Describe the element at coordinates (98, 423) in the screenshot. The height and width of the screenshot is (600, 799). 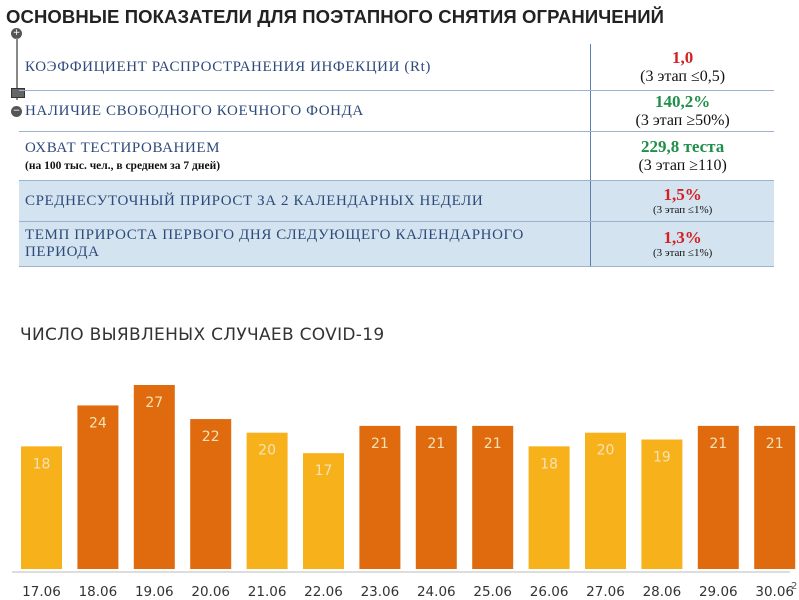
I see `bar-value-label: 24` at that location.